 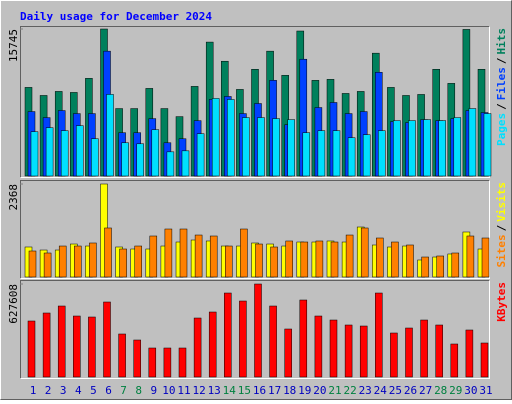 I want to click on chart-title: Daily usage for December 2024, so click(x=116, y=16).